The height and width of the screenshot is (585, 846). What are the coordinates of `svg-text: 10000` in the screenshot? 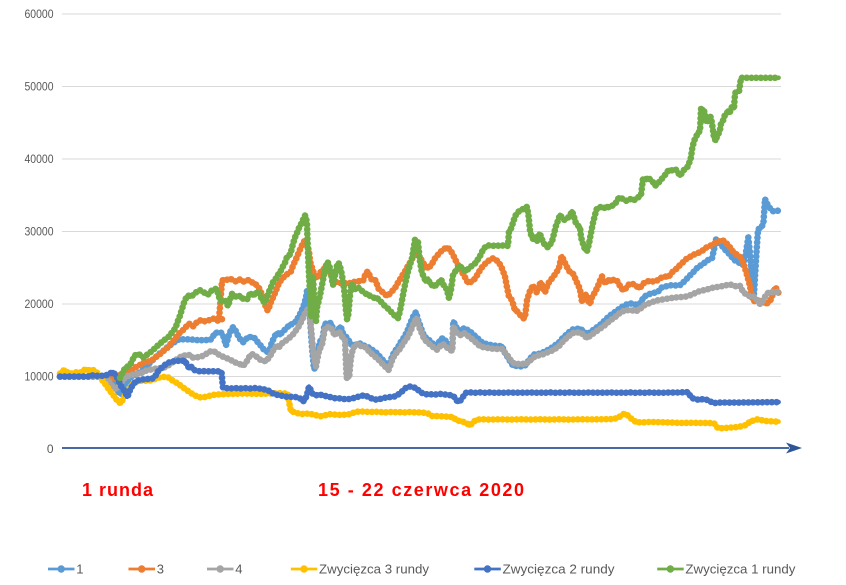 It's located at (39, 377).